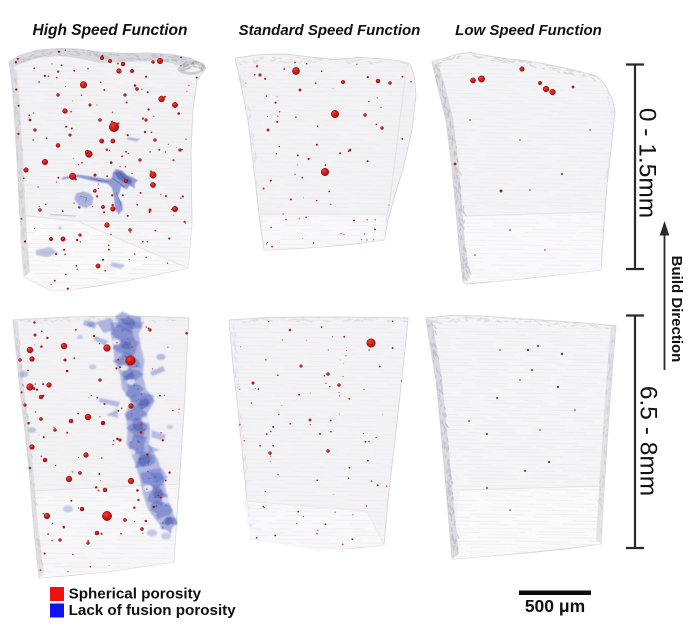 The image size is (700, 639). I want to click on svg-text: Lack of fusion porosity, so click(153, 610).